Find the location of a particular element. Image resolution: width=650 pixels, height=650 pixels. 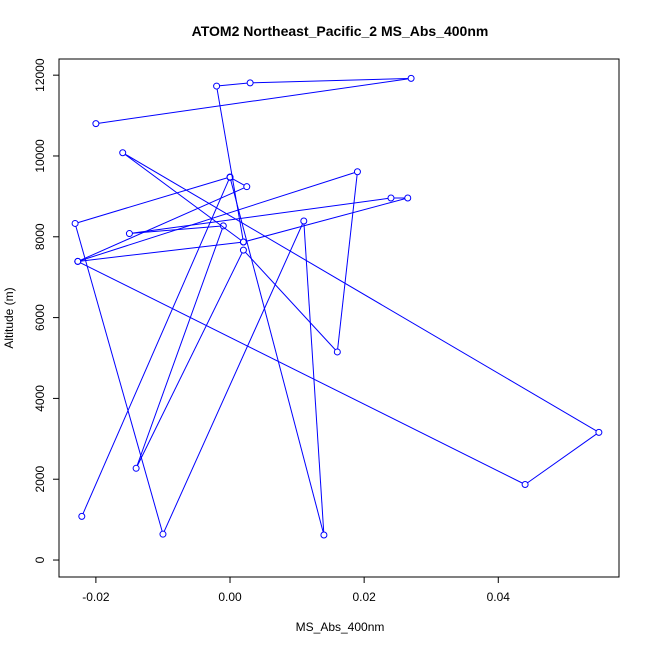

y-tick-label: 4000 is located at coordinates (40, 398).